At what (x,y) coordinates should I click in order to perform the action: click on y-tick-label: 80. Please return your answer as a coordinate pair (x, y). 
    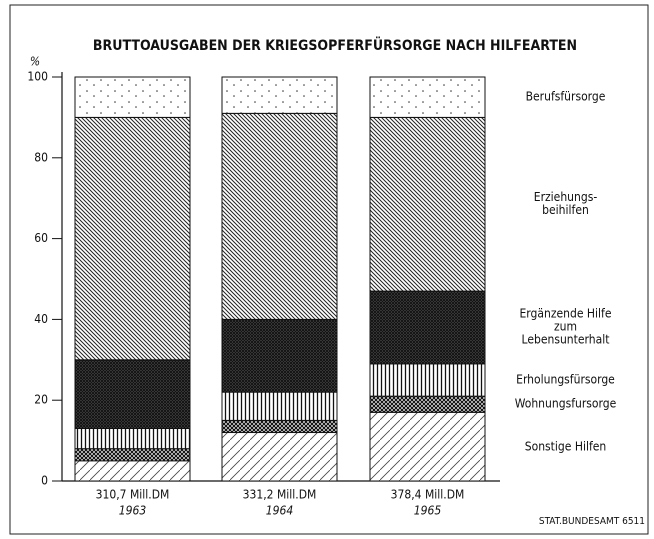
    Looking at the image, I should click on (41, 157).